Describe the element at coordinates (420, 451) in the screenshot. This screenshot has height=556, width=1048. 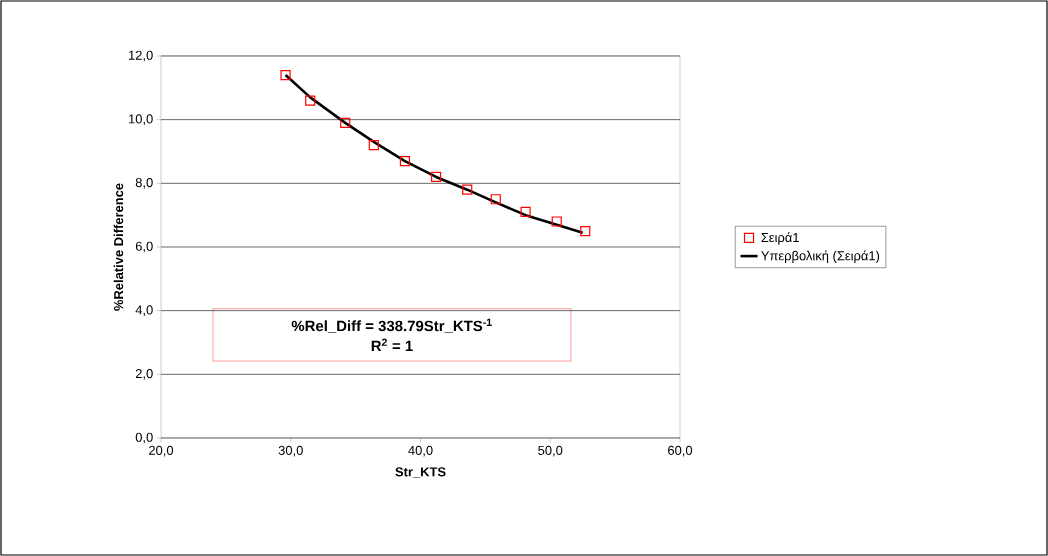
I see `x-tick-label: 40,0` at that location.